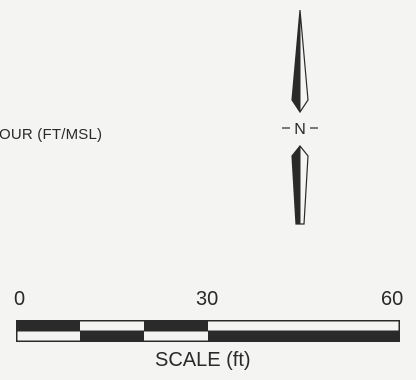 Image resolution: width=416 pixels, height=380 pixels. I want to click on scale-bar-lower-row, so click(208, 336).